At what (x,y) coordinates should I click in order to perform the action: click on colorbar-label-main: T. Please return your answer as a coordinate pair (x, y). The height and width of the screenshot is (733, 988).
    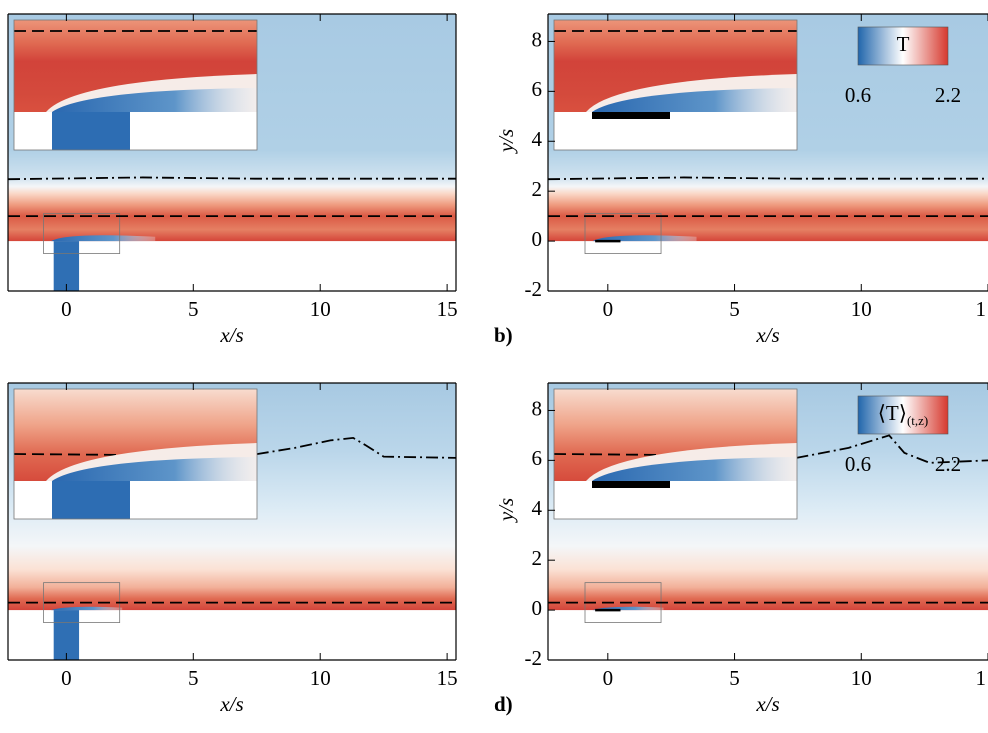
    Looking at the image, I should click on (903, 44).